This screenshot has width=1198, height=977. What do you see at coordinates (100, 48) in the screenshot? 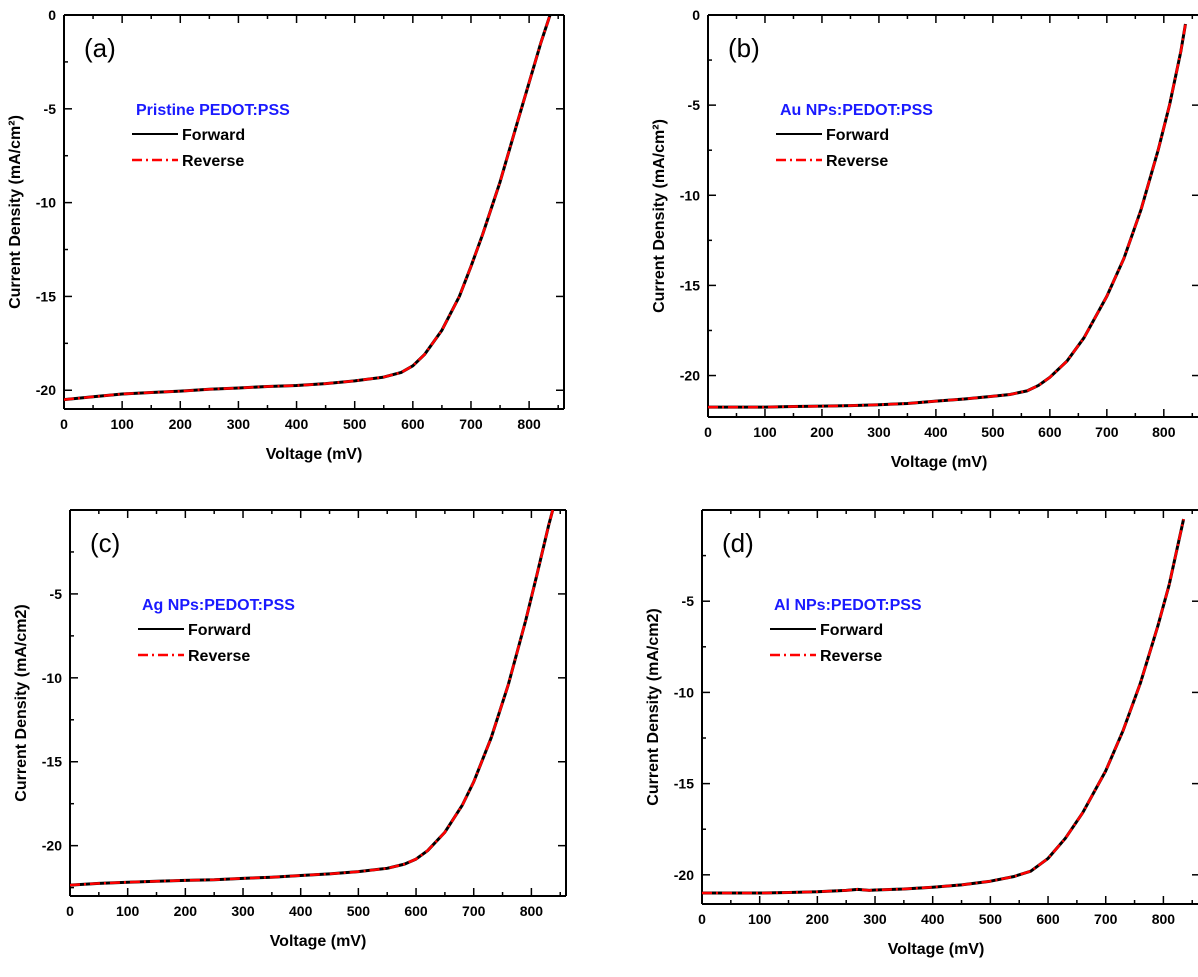
I see `panel-label: (a)` at bounding box center [100, 48].